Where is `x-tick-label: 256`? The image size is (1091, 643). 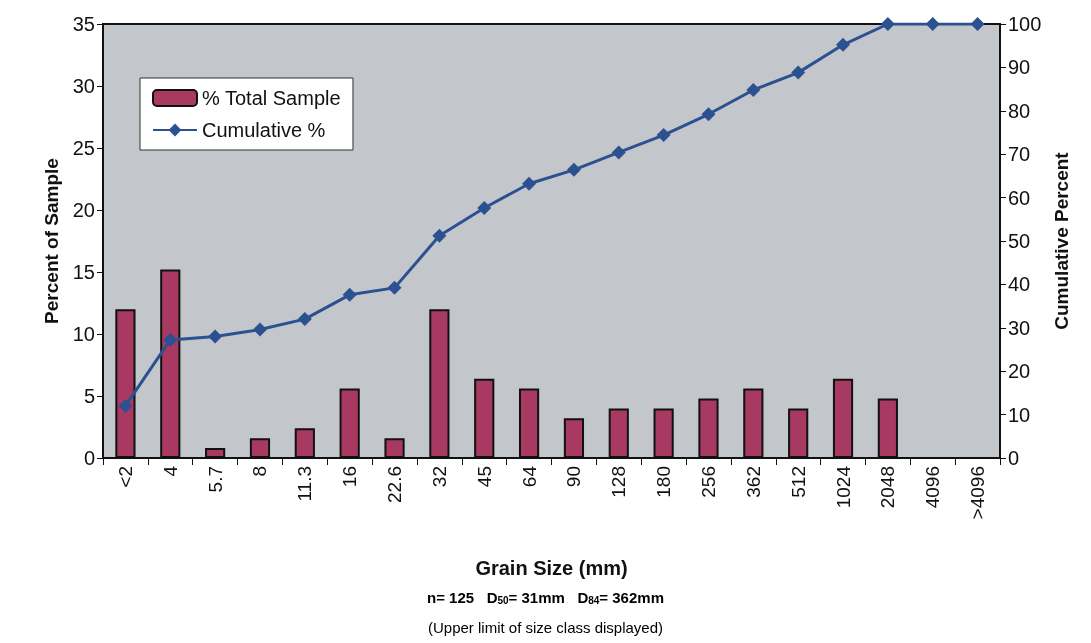
x-tick-label: 256 is located at coordinates (708, 482).